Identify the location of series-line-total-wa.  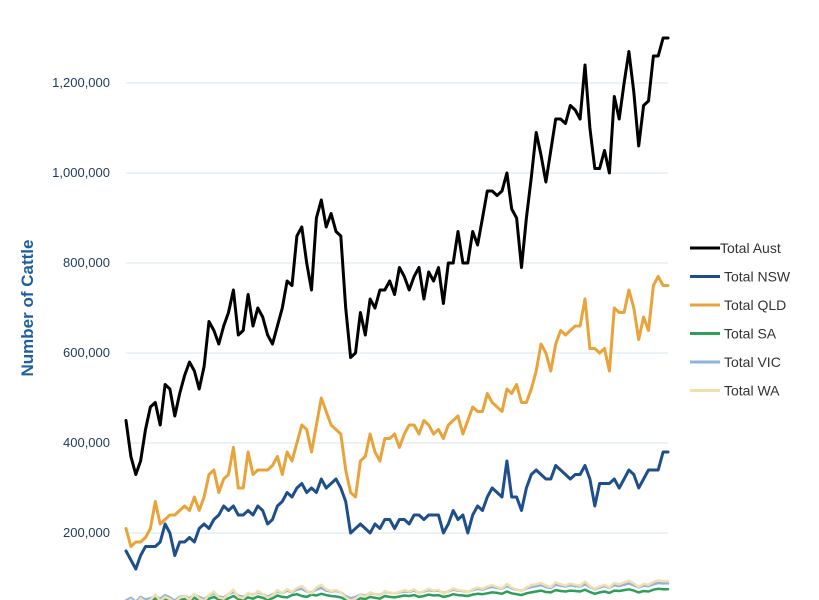
(399, 589).